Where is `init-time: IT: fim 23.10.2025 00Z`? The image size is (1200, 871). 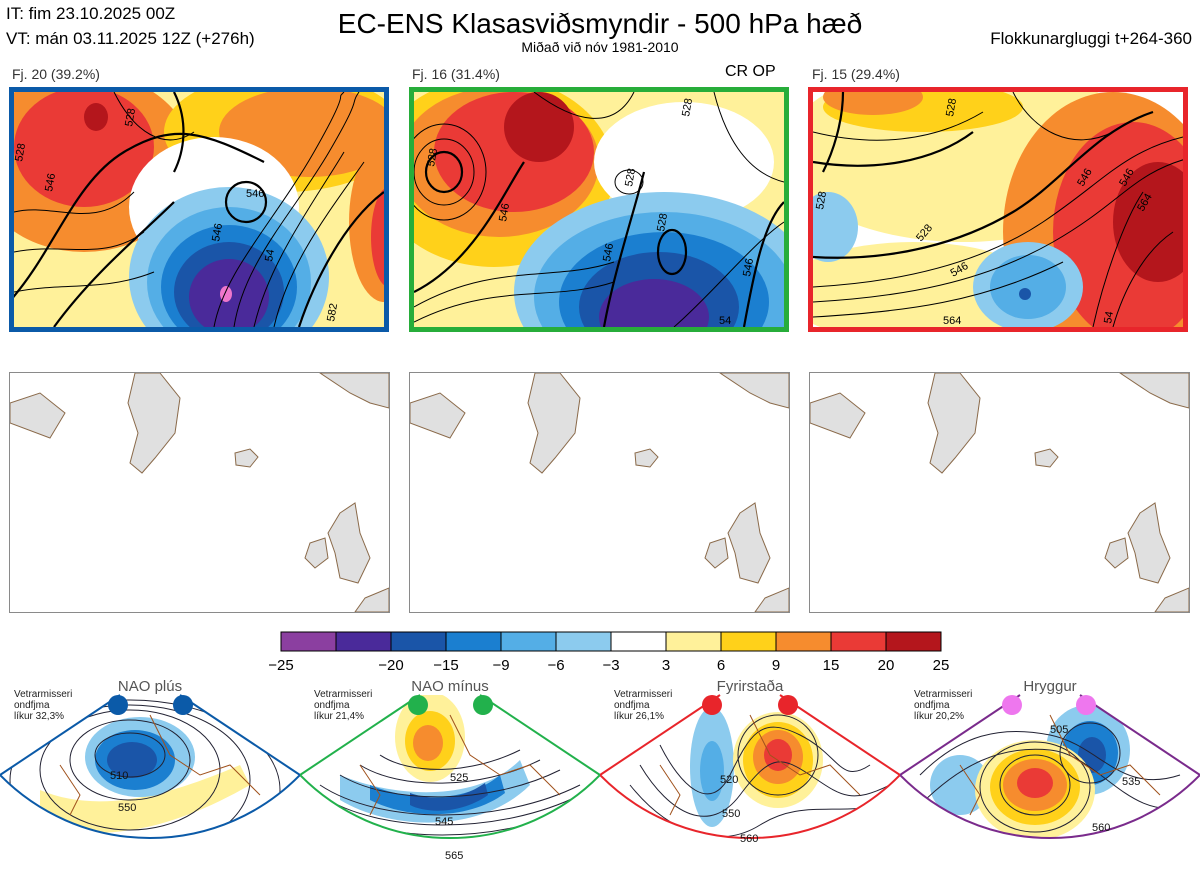
init-time: IT: fim 23.10.2025 00Z is located at coordinates (91, 13).